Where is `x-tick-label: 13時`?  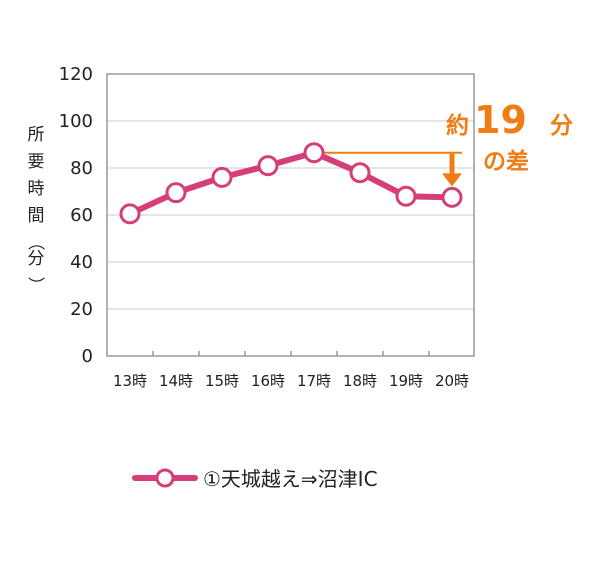 x-tick-label: 13時 is located at coordinates (130, 381).